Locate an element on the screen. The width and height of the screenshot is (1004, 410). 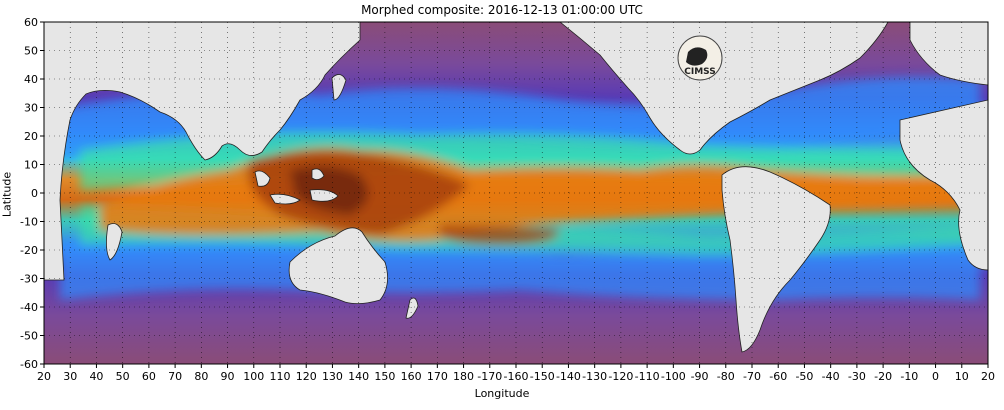
lat-tick-label: -60 is located at coordinates (29, 364).